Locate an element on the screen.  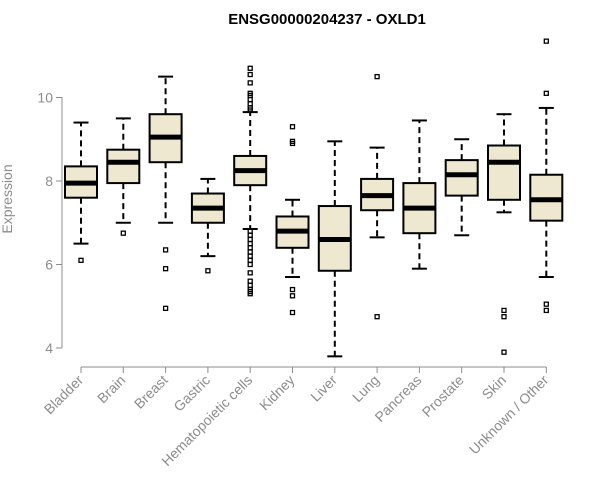
box-brain is located at coordinates (123, 176).